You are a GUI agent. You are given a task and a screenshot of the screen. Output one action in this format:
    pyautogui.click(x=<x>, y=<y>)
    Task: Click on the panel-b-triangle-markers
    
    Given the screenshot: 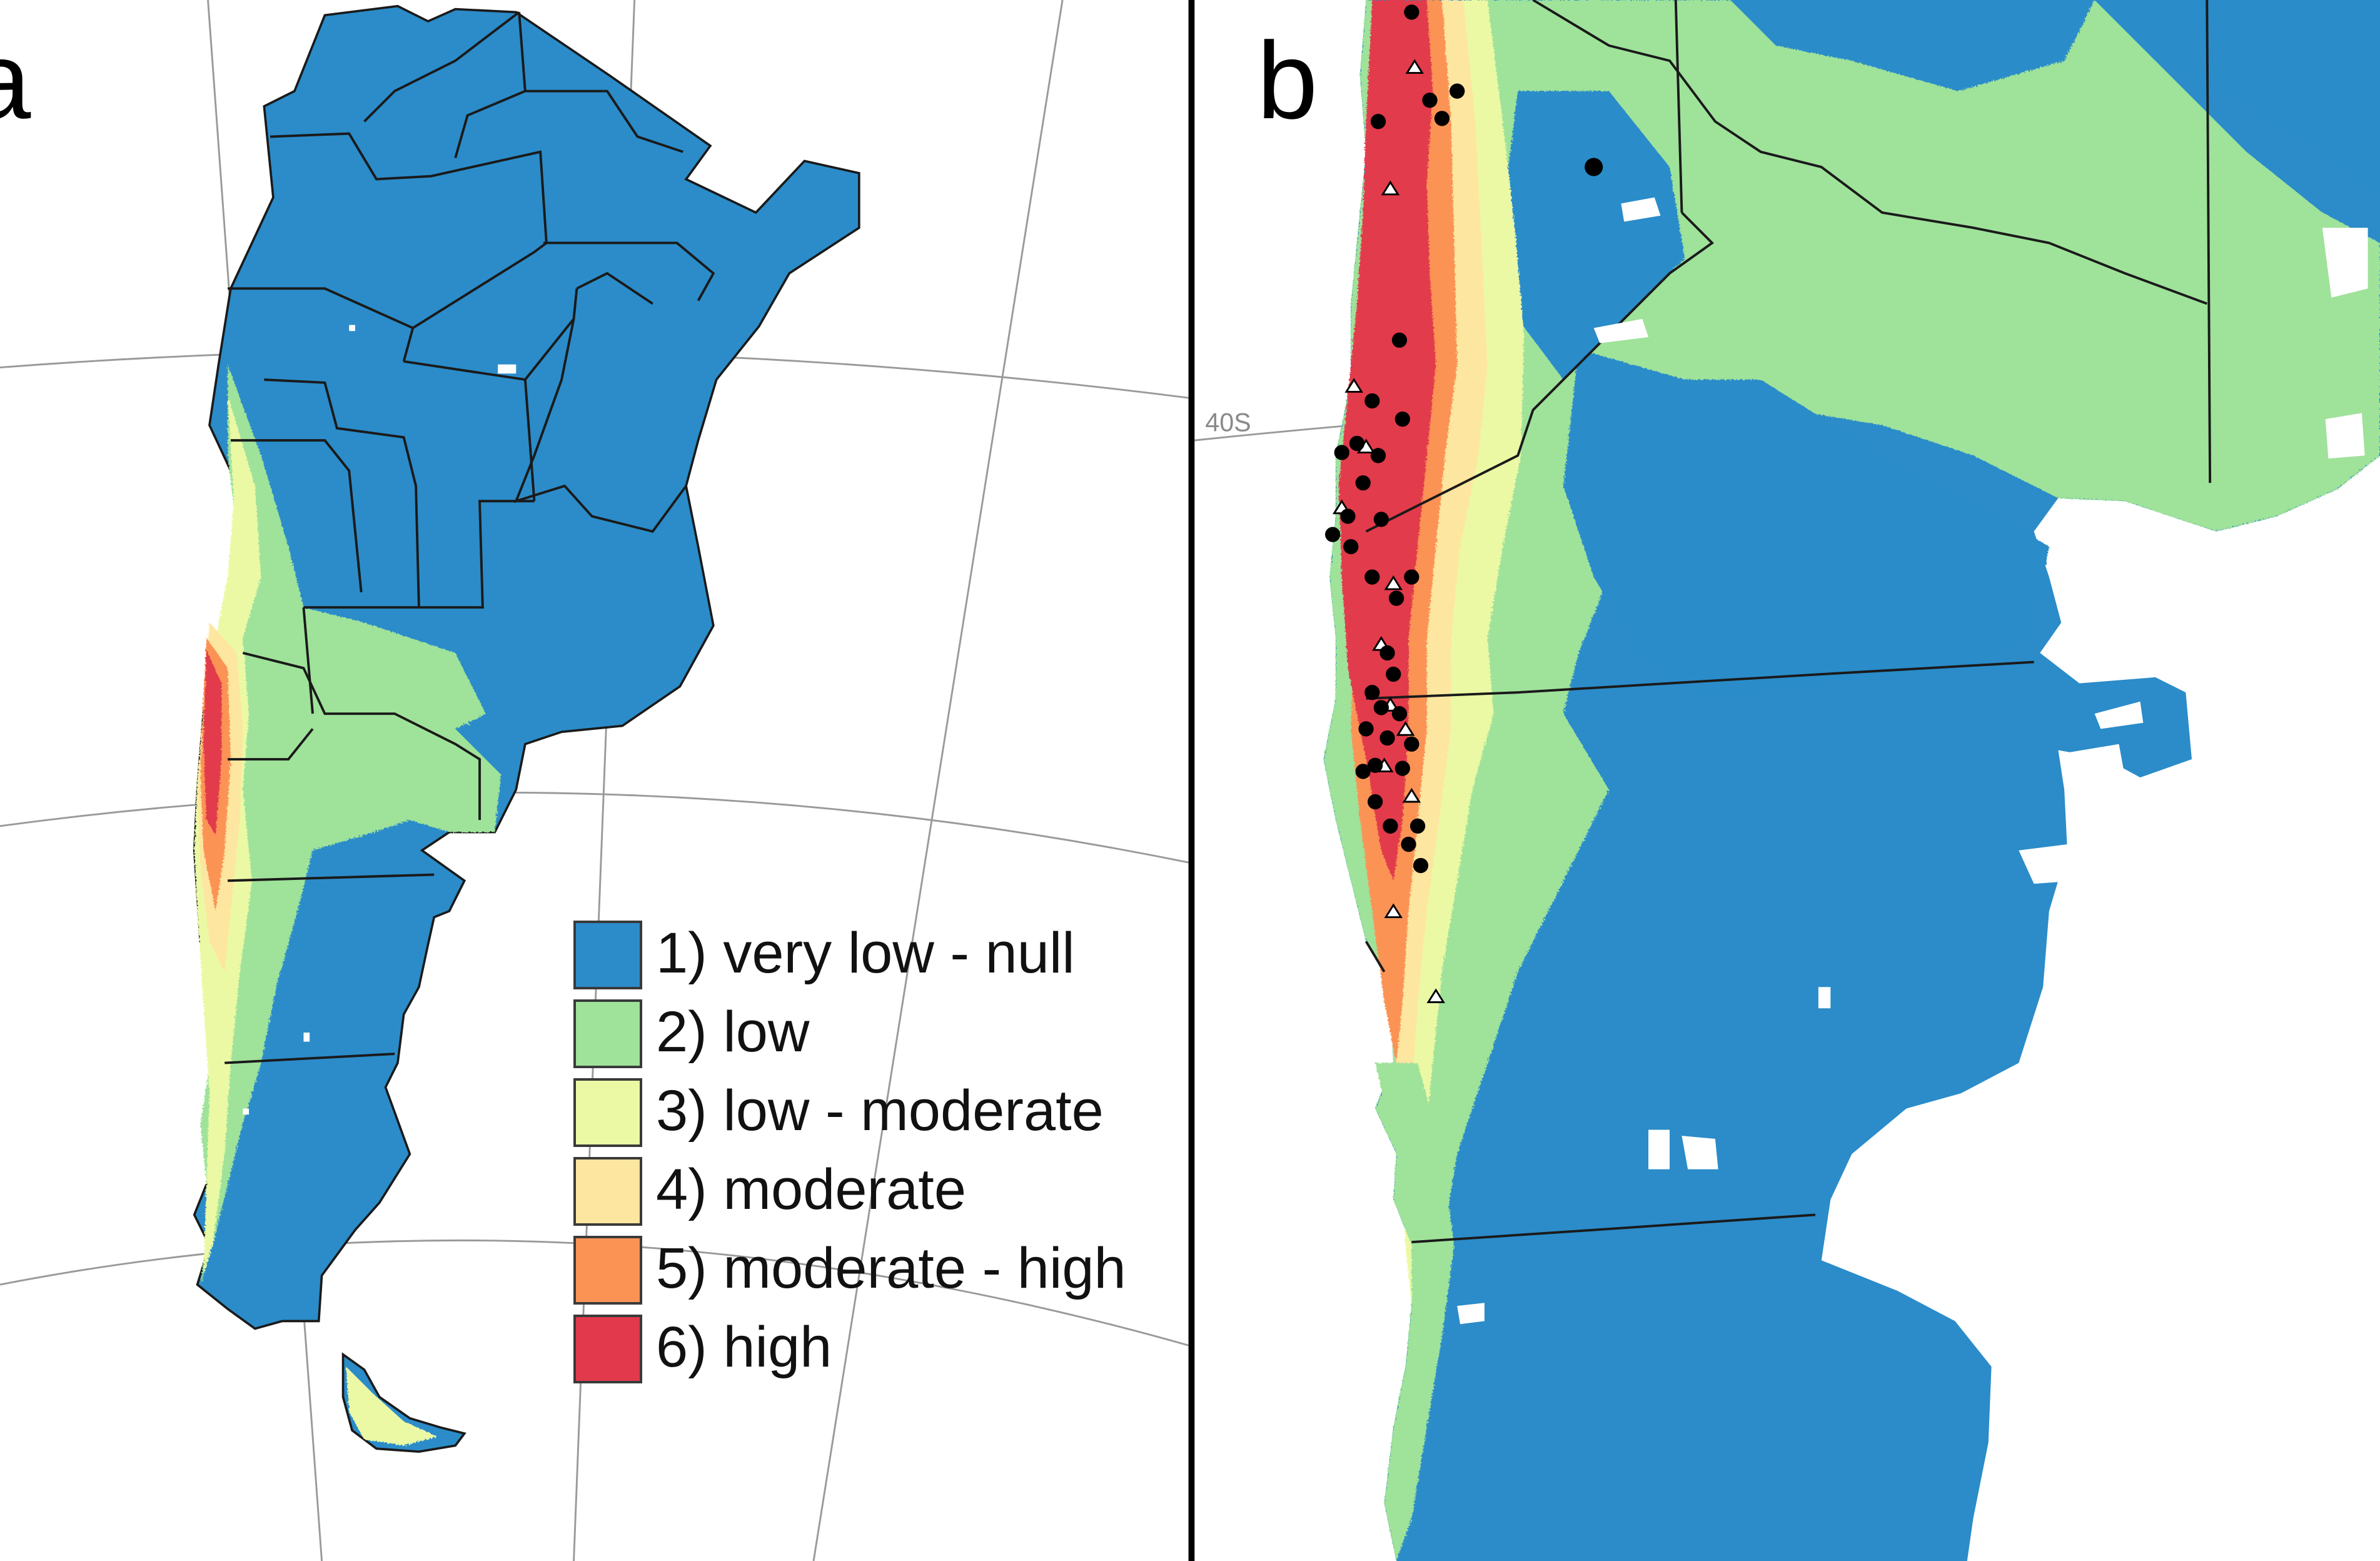 What is the action you would take?
    pyautogui.click(x=1388, y=531)
    